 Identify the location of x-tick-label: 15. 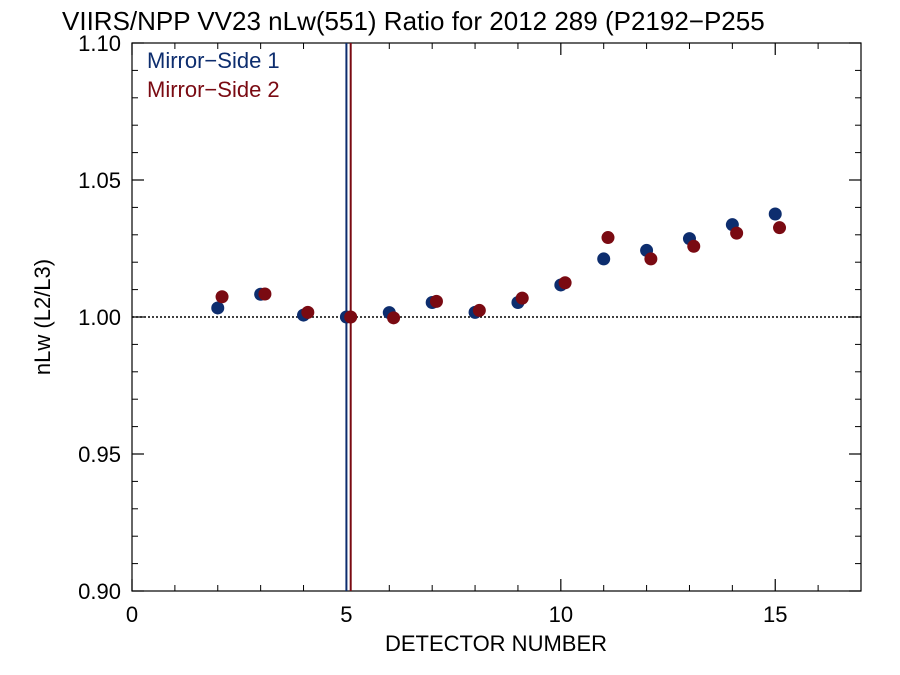
(775, 614).